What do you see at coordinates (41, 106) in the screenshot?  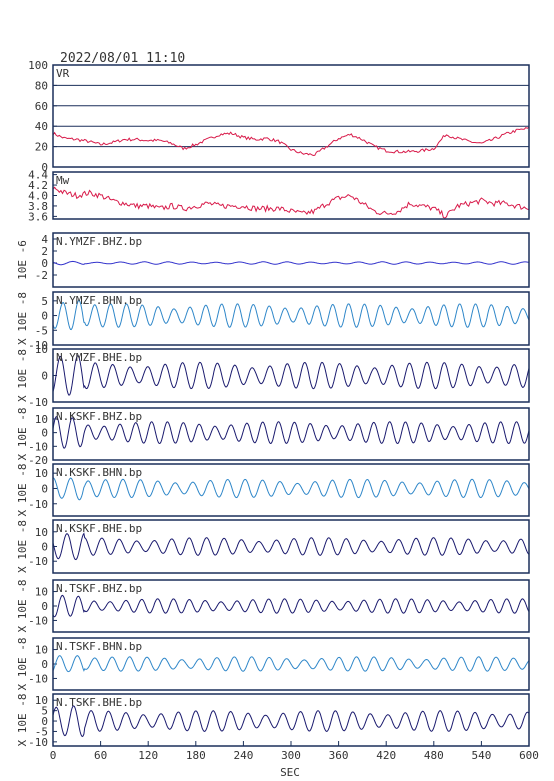 I see `y-tick-label: 60` at bounding box center [41, 106].